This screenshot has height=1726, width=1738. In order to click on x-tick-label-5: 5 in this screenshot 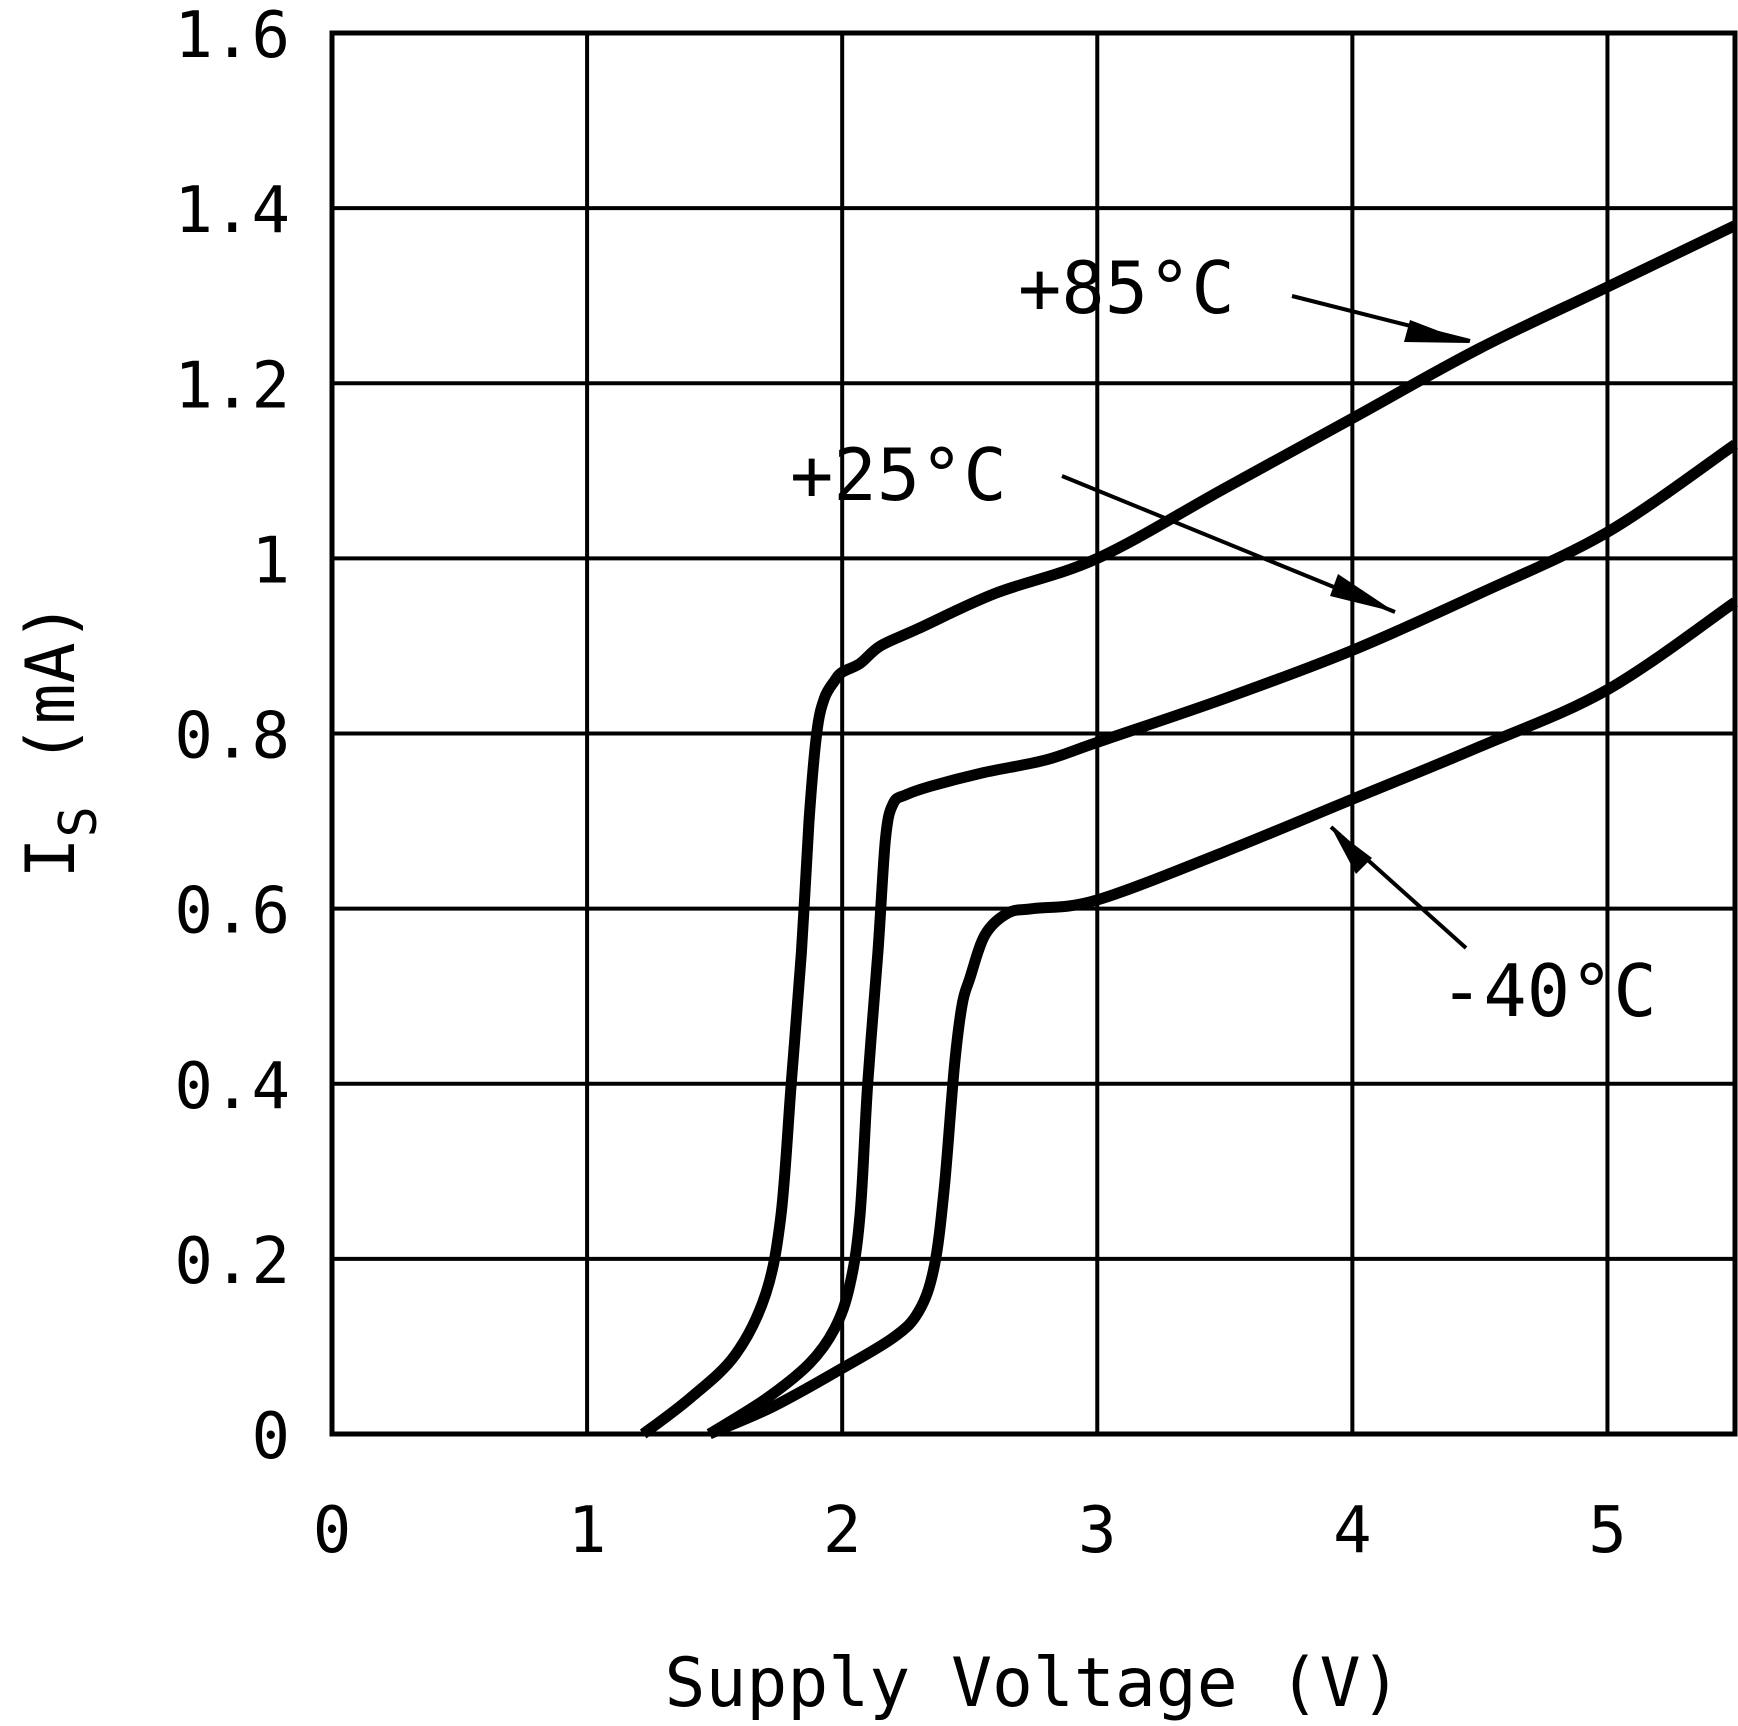, I will do `click(1607, 1531)`.